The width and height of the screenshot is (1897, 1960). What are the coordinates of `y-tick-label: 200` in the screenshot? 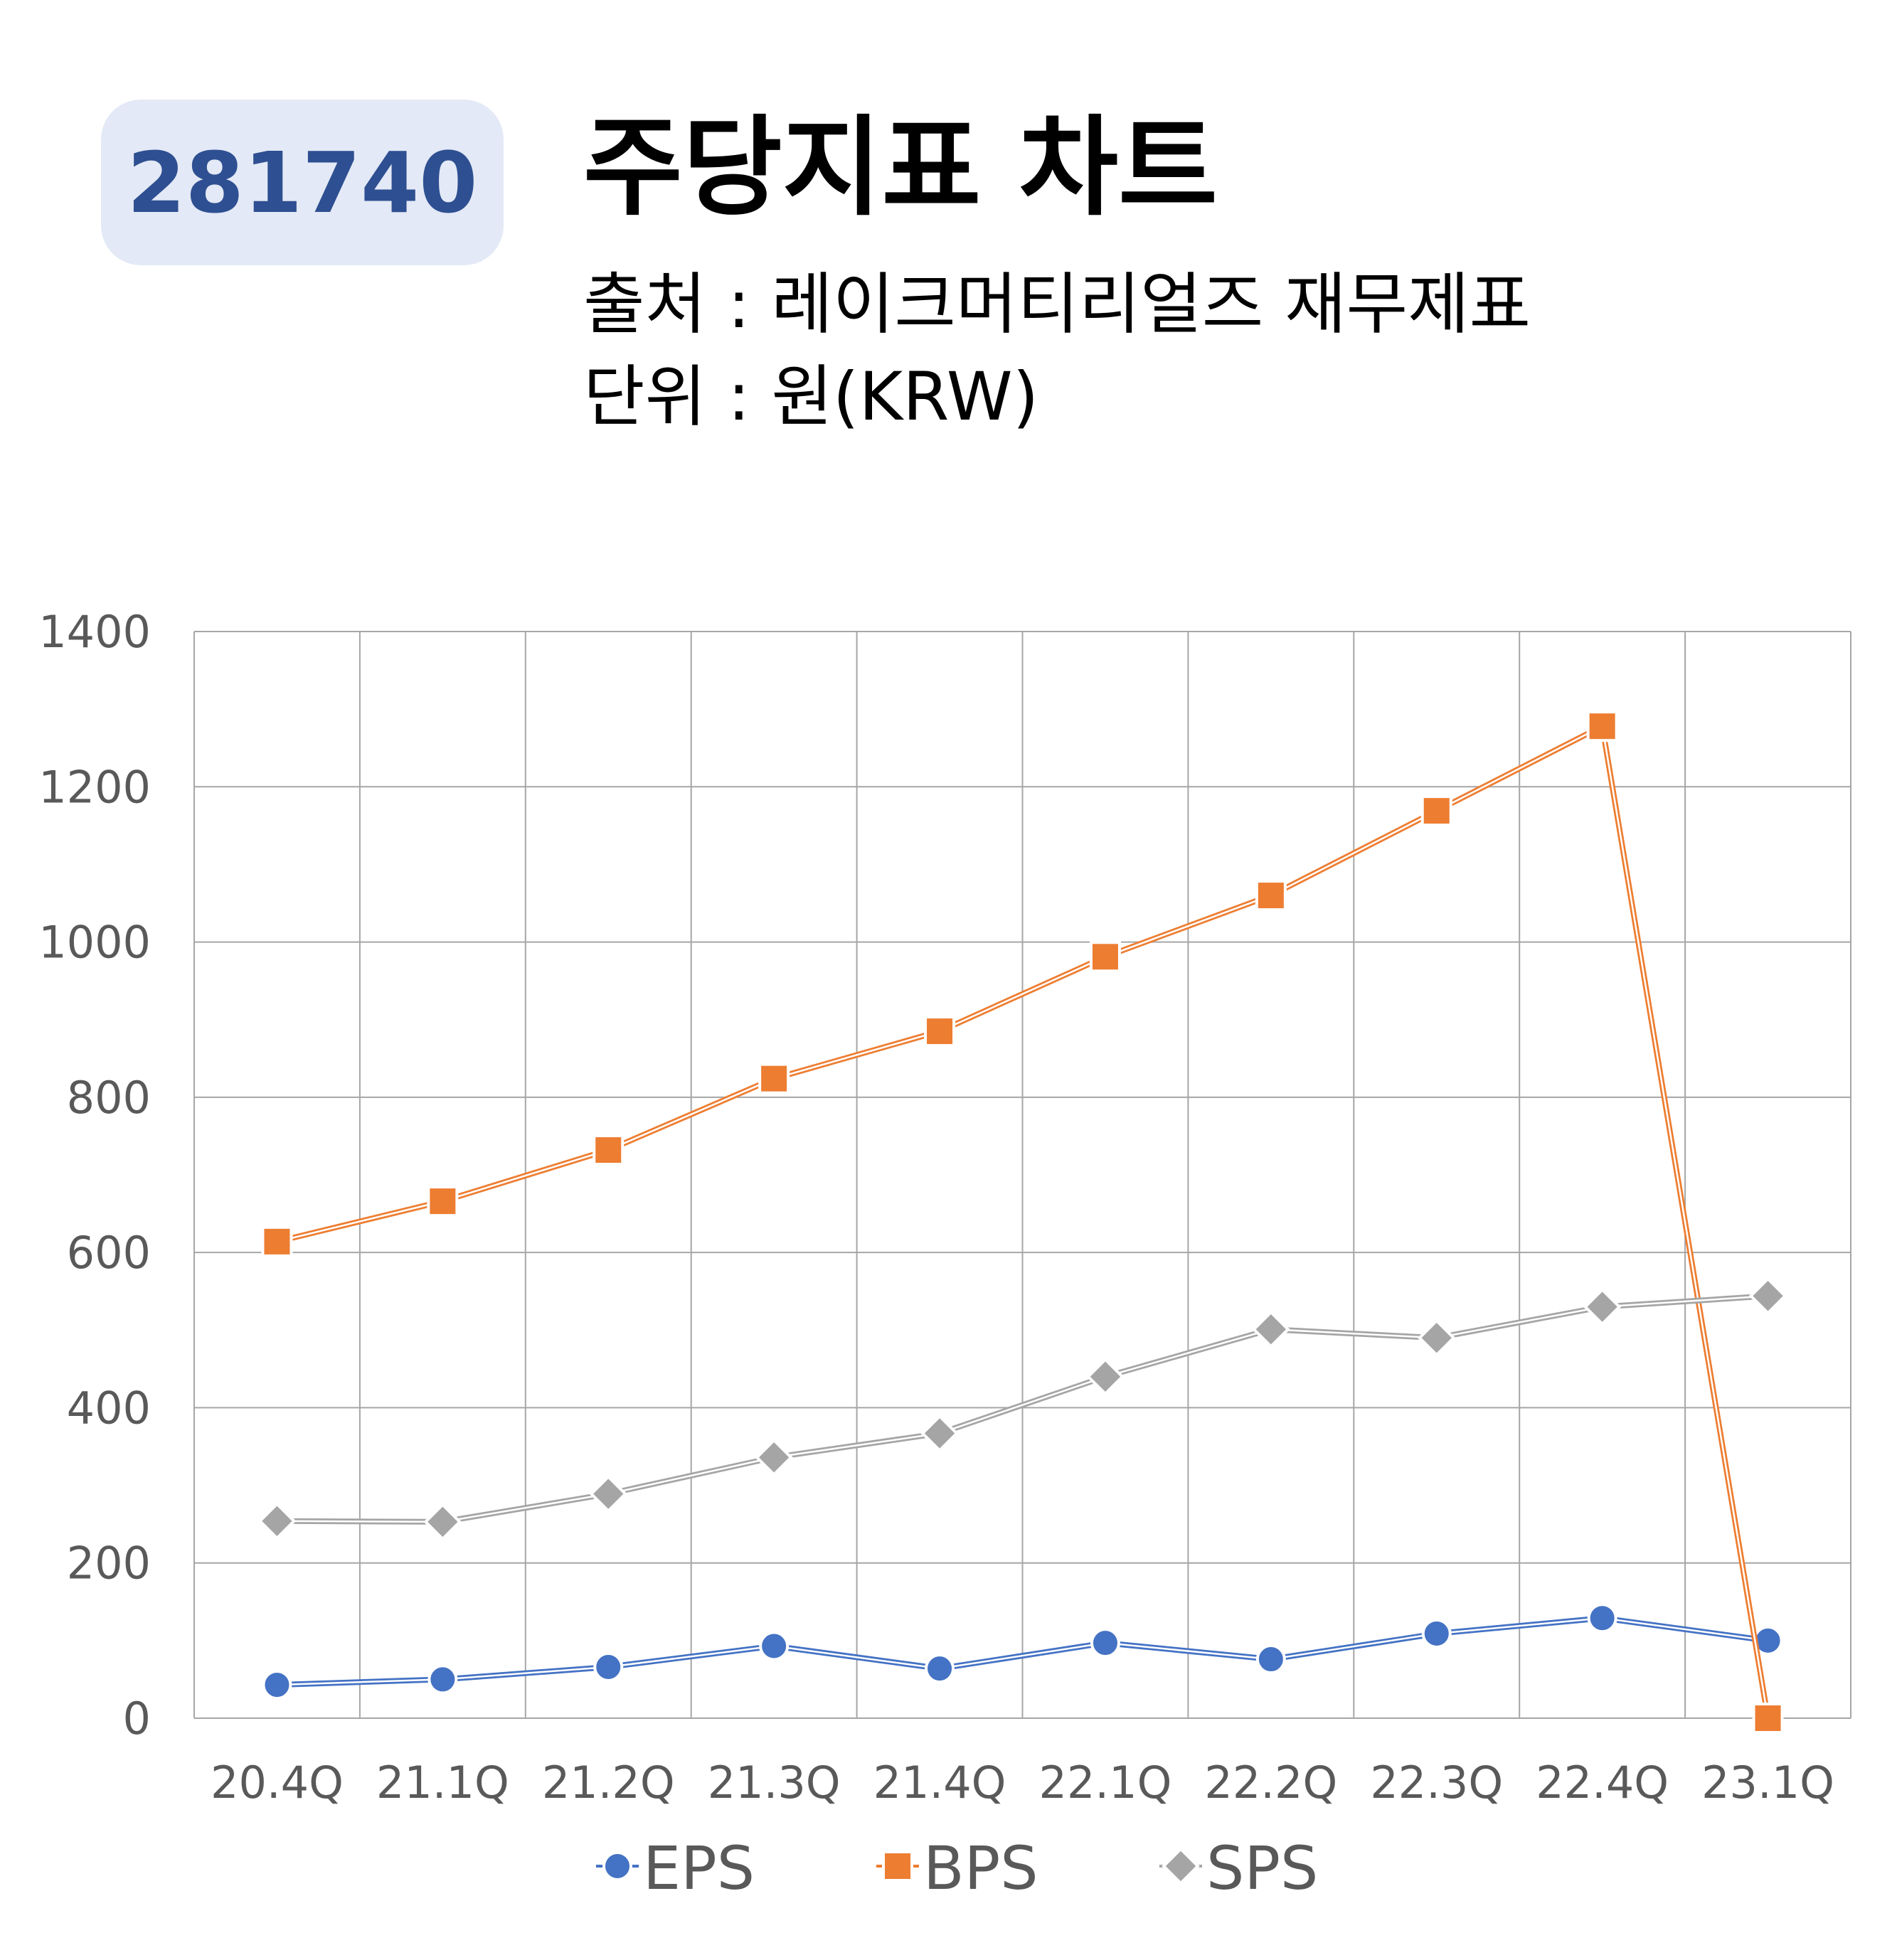 It's located at (109, 1563).